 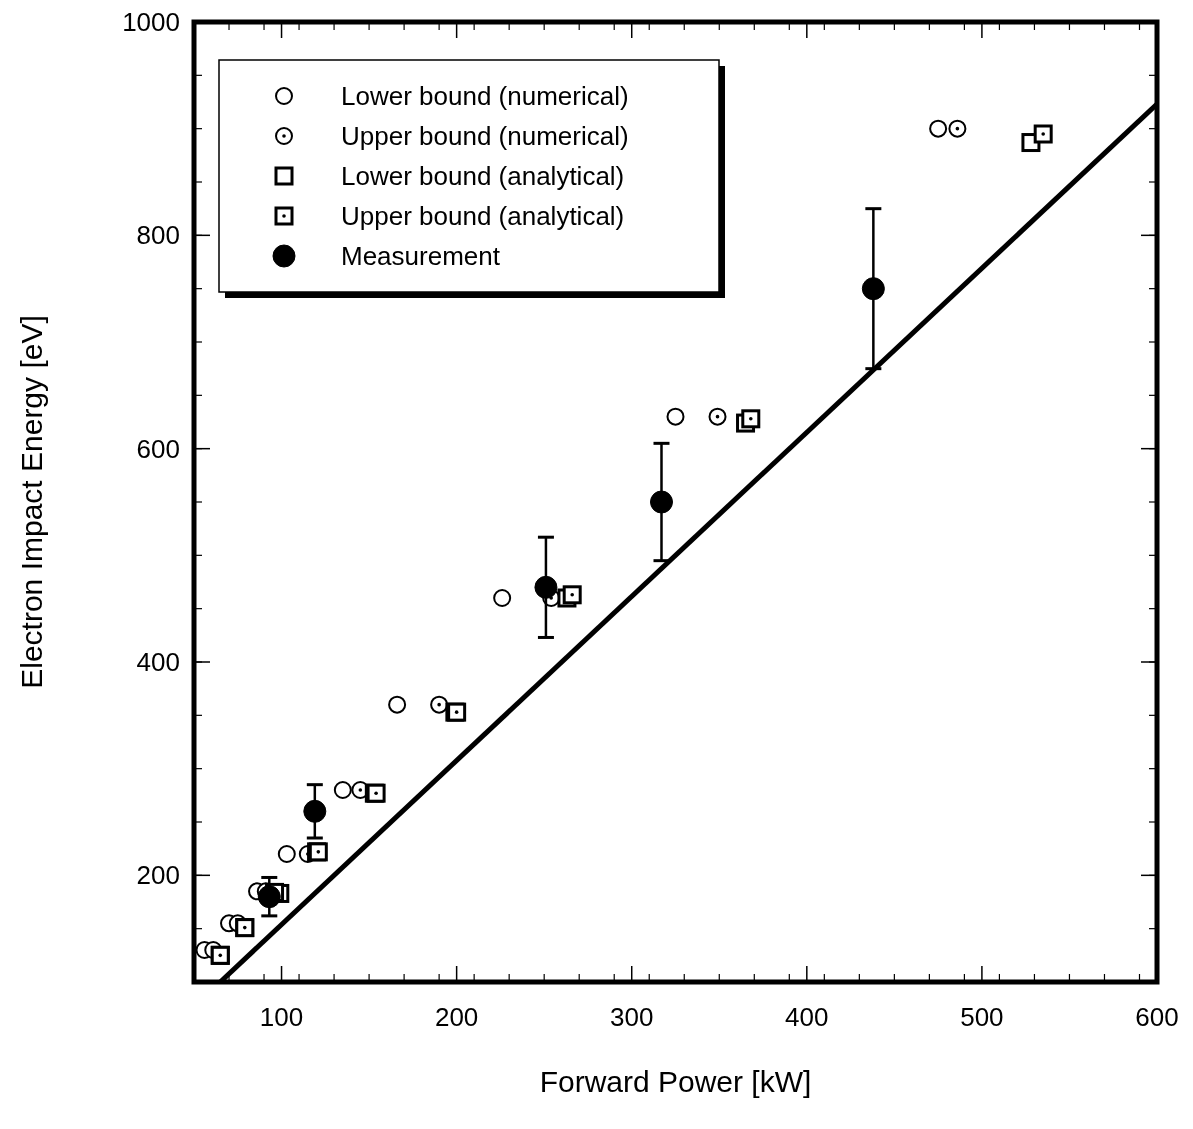 What do you see at coordinates (675, 1081) in the screenshot?
I see `x-axis-title: Forward Power [kW]` at bounding box center [675, 1081].